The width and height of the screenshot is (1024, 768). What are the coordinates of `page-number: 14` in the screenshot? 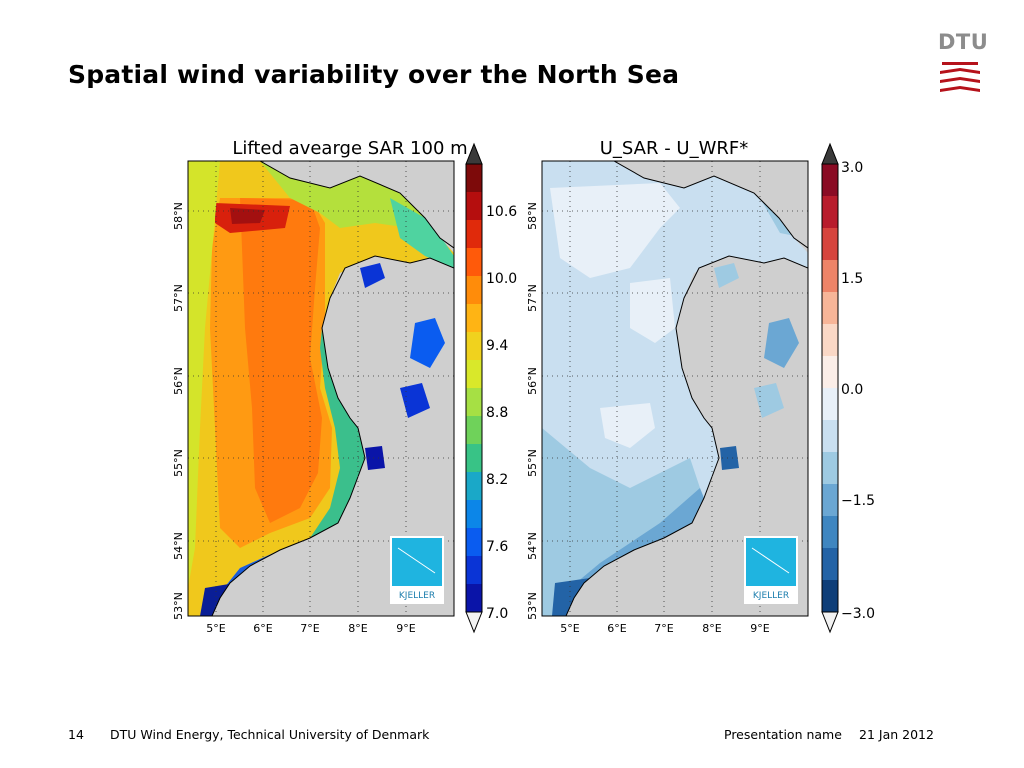 It's located at (76, 734).